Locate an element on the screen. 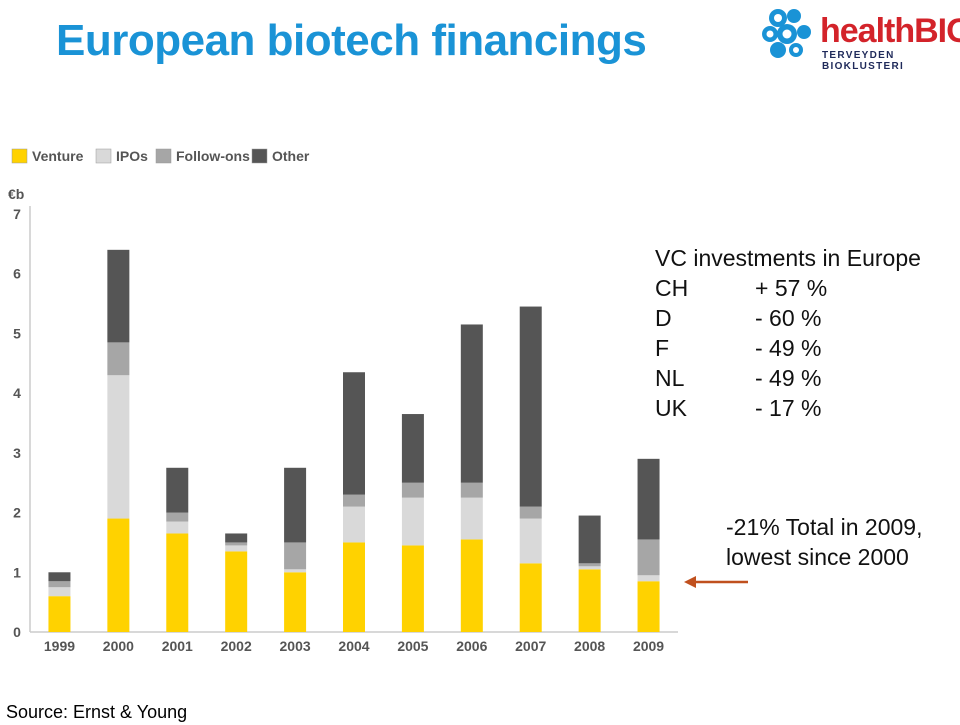  bar-1999-follow-ons is located at coordinates (59, 584).